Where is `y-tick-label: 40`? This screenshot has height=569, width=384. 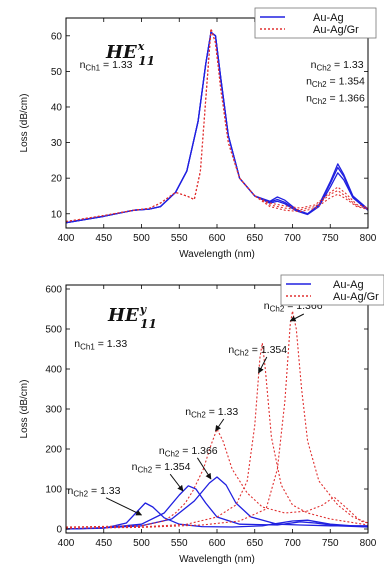 y-tick-label: 40 is located at coordinates (57, 107).